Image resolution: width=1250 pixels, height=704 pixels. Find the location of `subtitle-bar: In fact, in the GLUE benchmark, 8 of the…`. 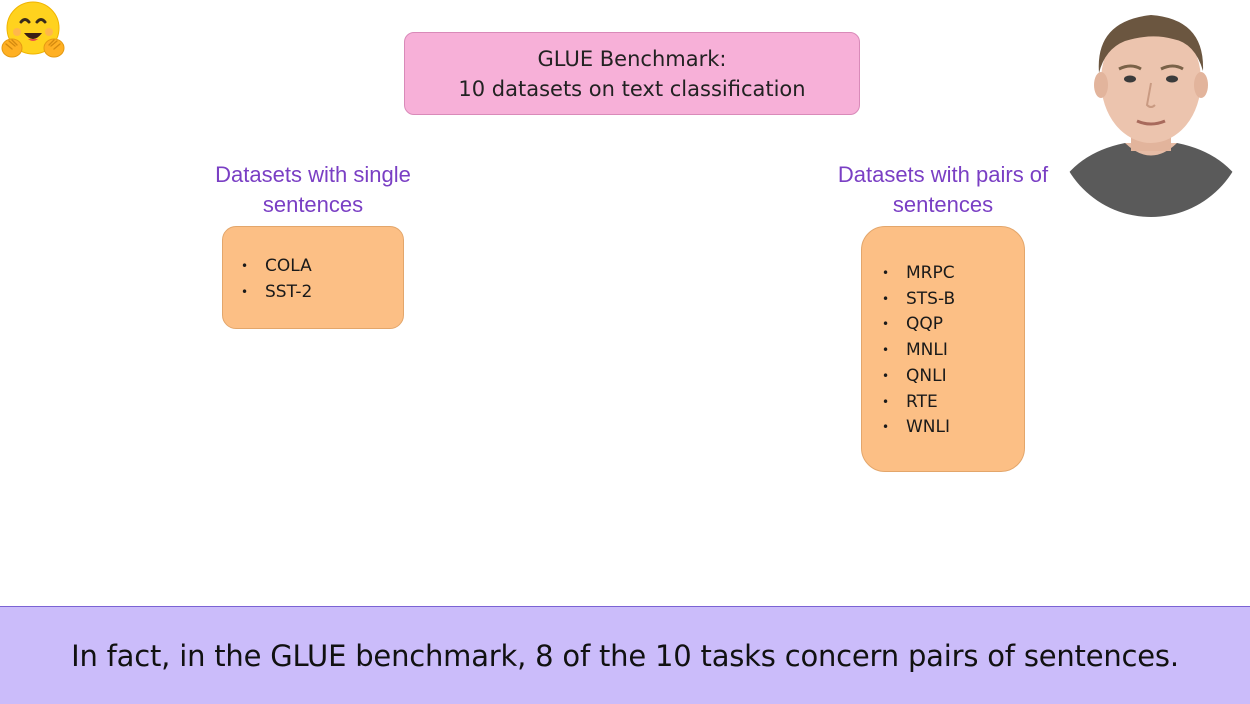

subtitle-bar: In fact, in the GLUE benchmark, 8 of the… is located at coordinates (625, 655).